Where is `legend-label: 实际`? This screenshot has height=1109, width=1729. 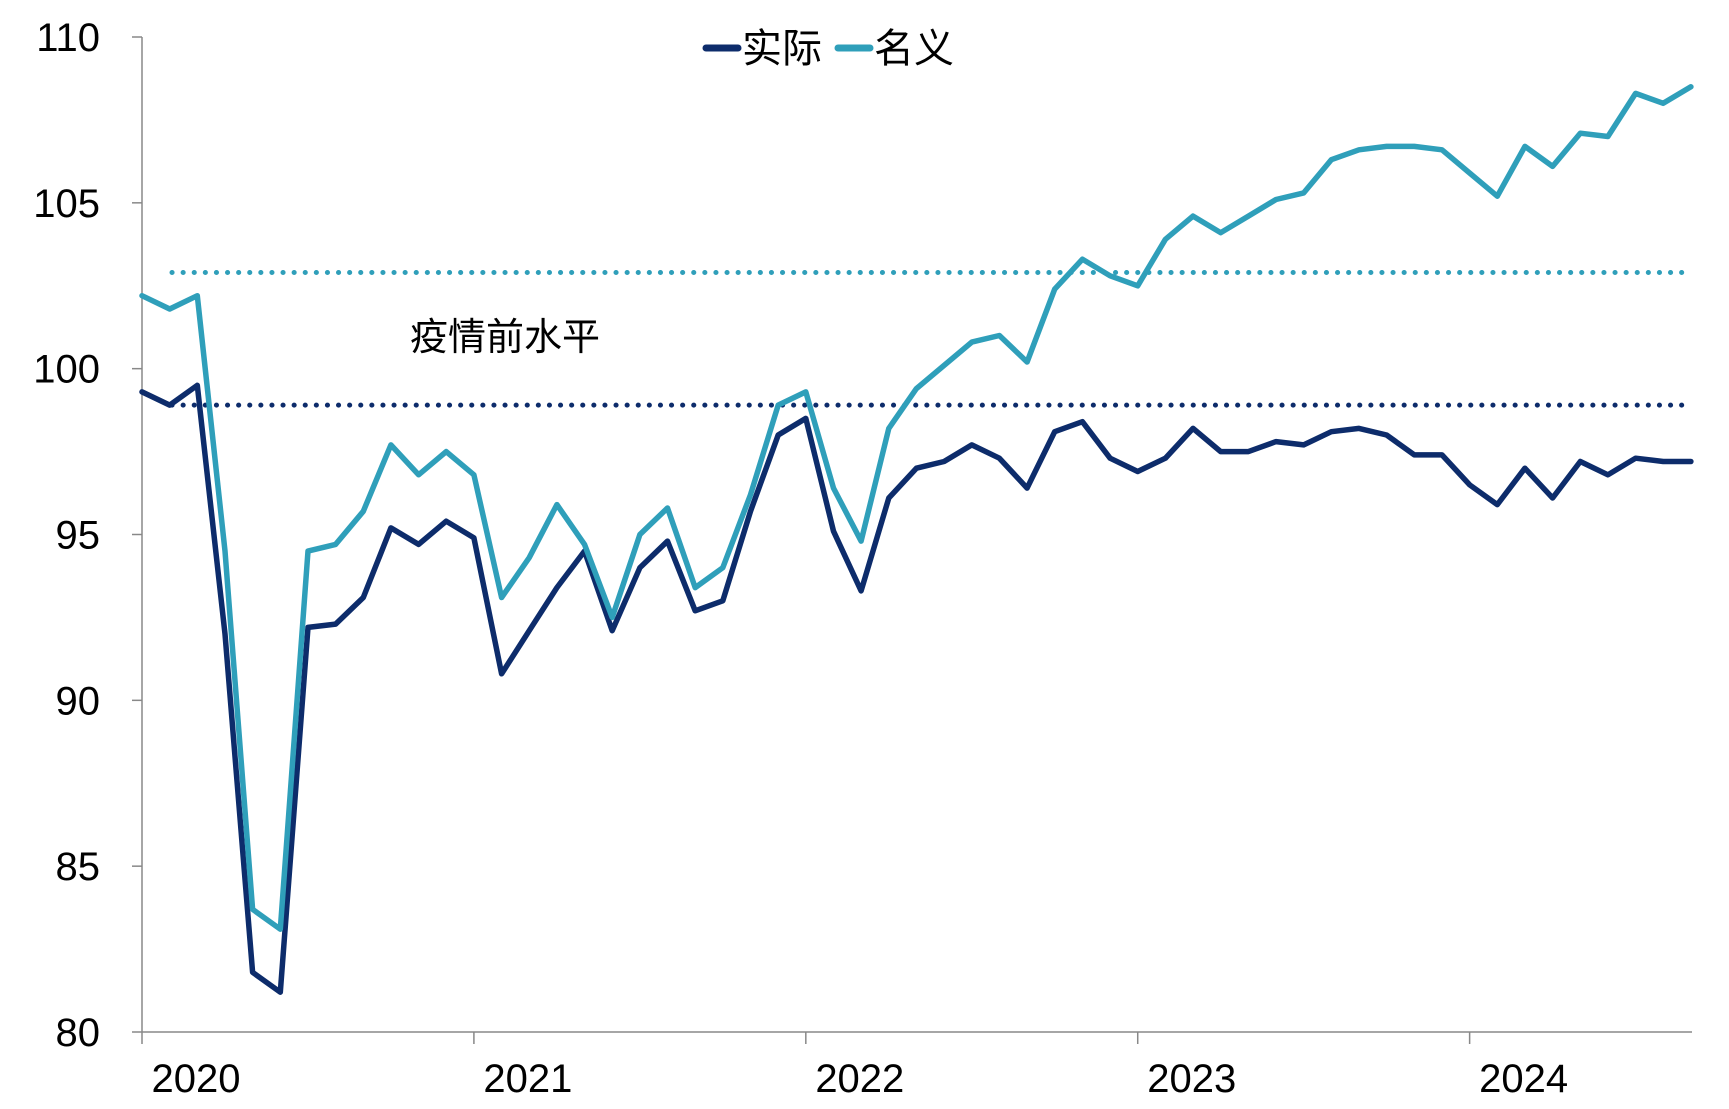
legend-label: 实际 is located at coordinates (782, 49).